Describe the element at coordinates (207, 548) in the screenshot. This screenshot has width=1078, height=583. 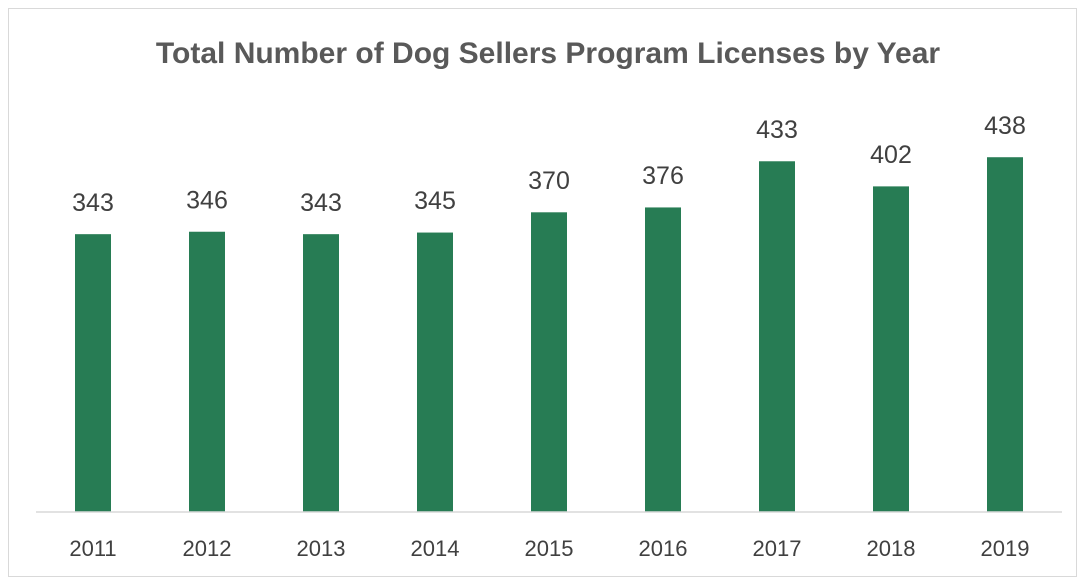
I see `x-tick-label: 2012` at that location.